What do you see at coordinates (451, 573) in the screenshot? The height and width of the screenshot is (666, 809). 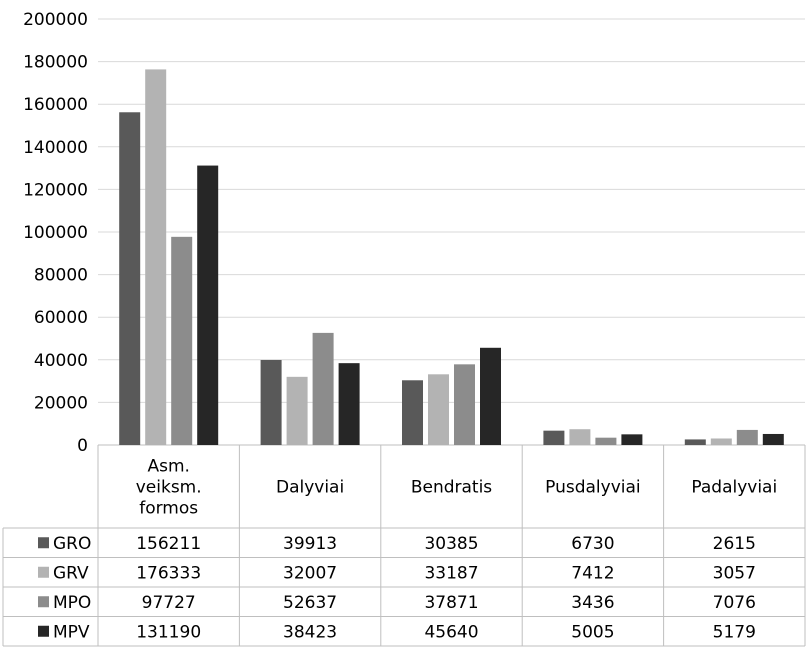 I see `data-cell: 33187` at bounding box center [451, 573].